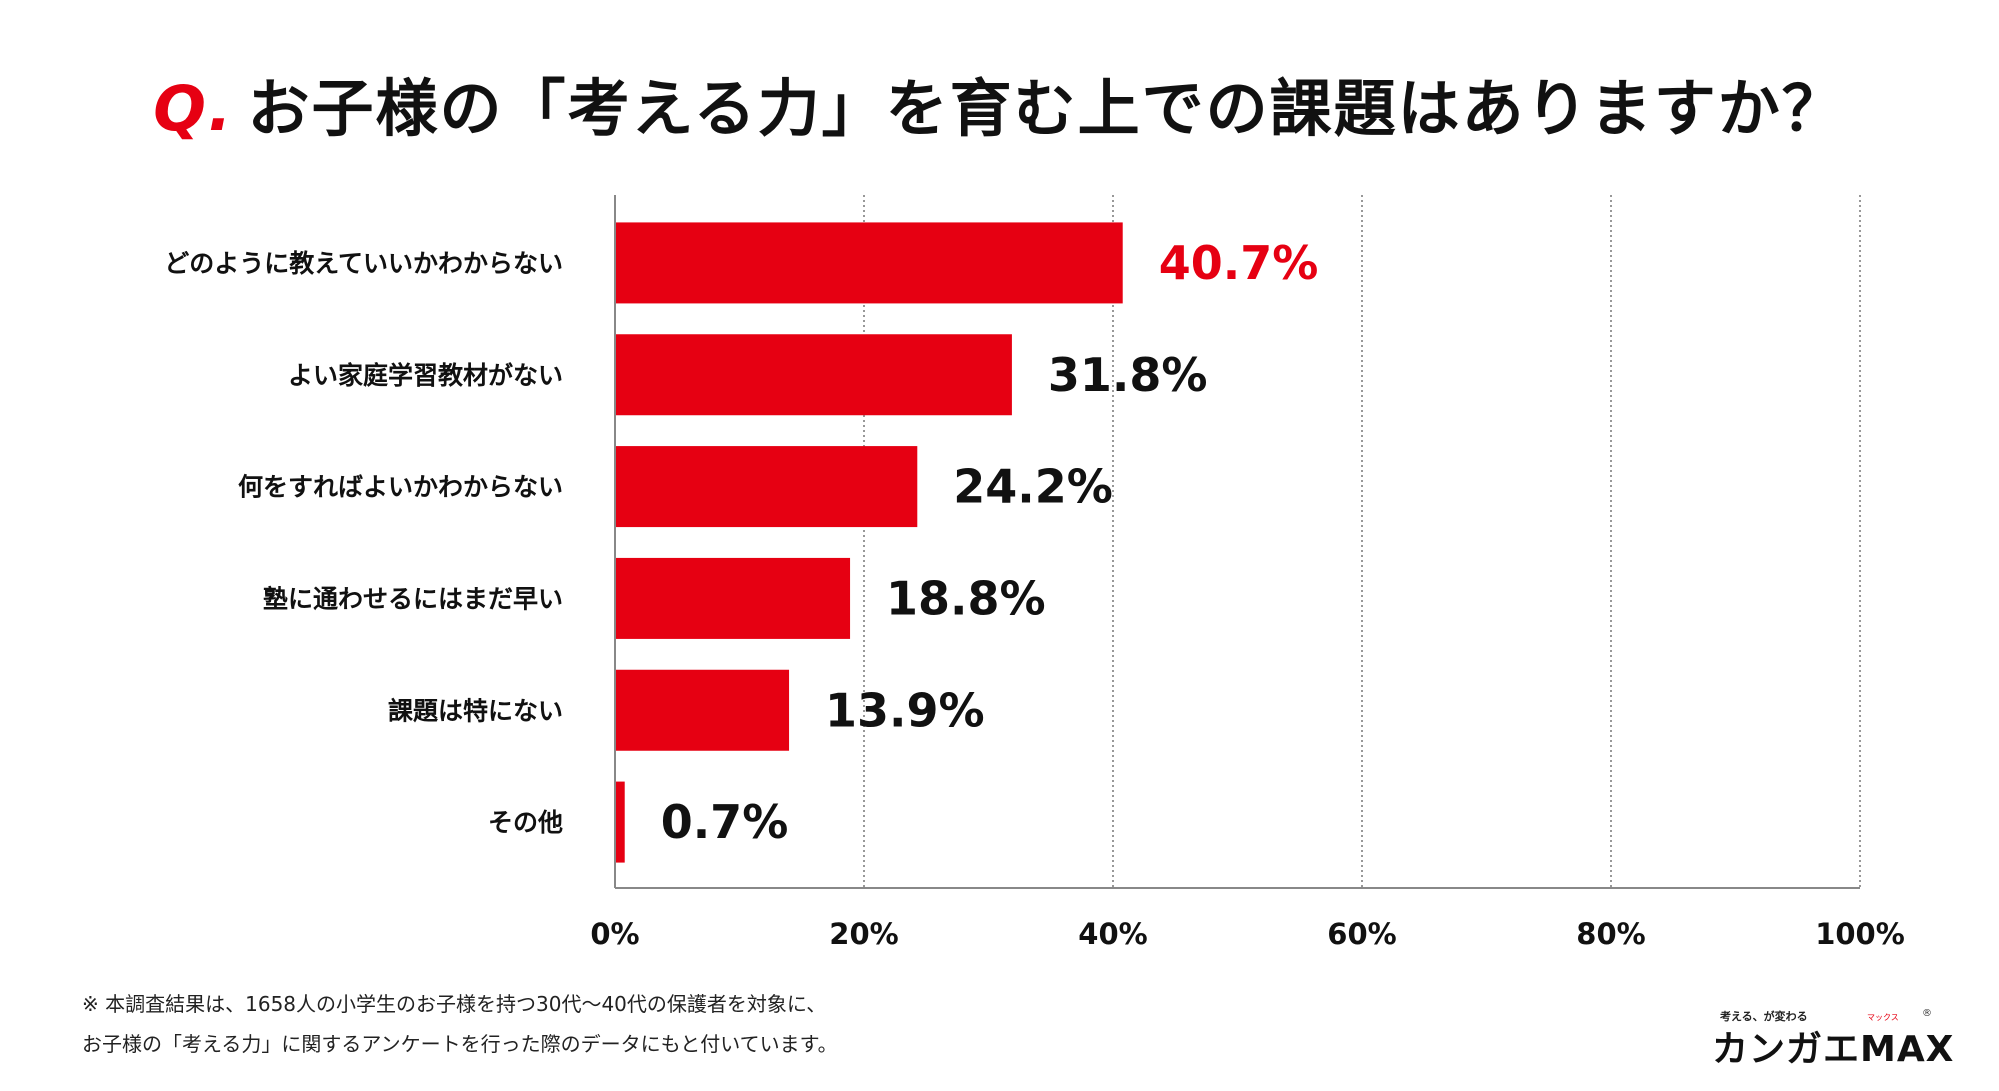 This screenshot has height=1091, width=1999. I want to click on logo-name: カンガエMAX, so click(1833, 1049).